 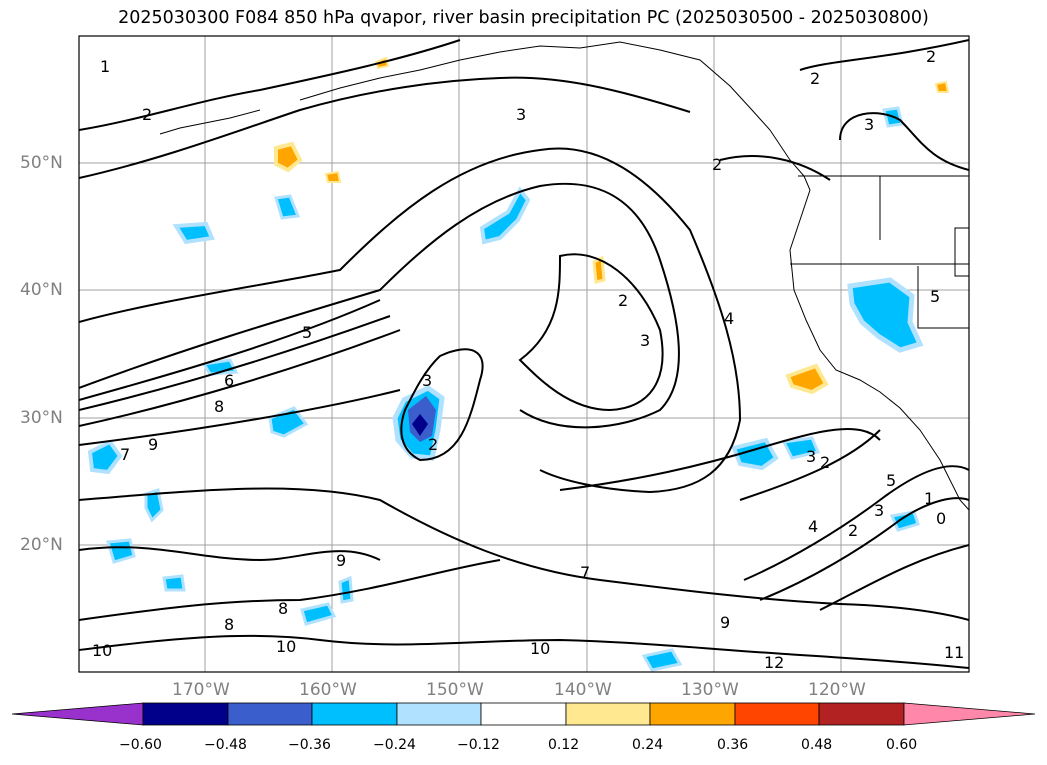 What do you see at coordinates (564, 745) in the screenshot?
I see `colorbar-tick-label: 0.12` at bounding box center [564, 745].